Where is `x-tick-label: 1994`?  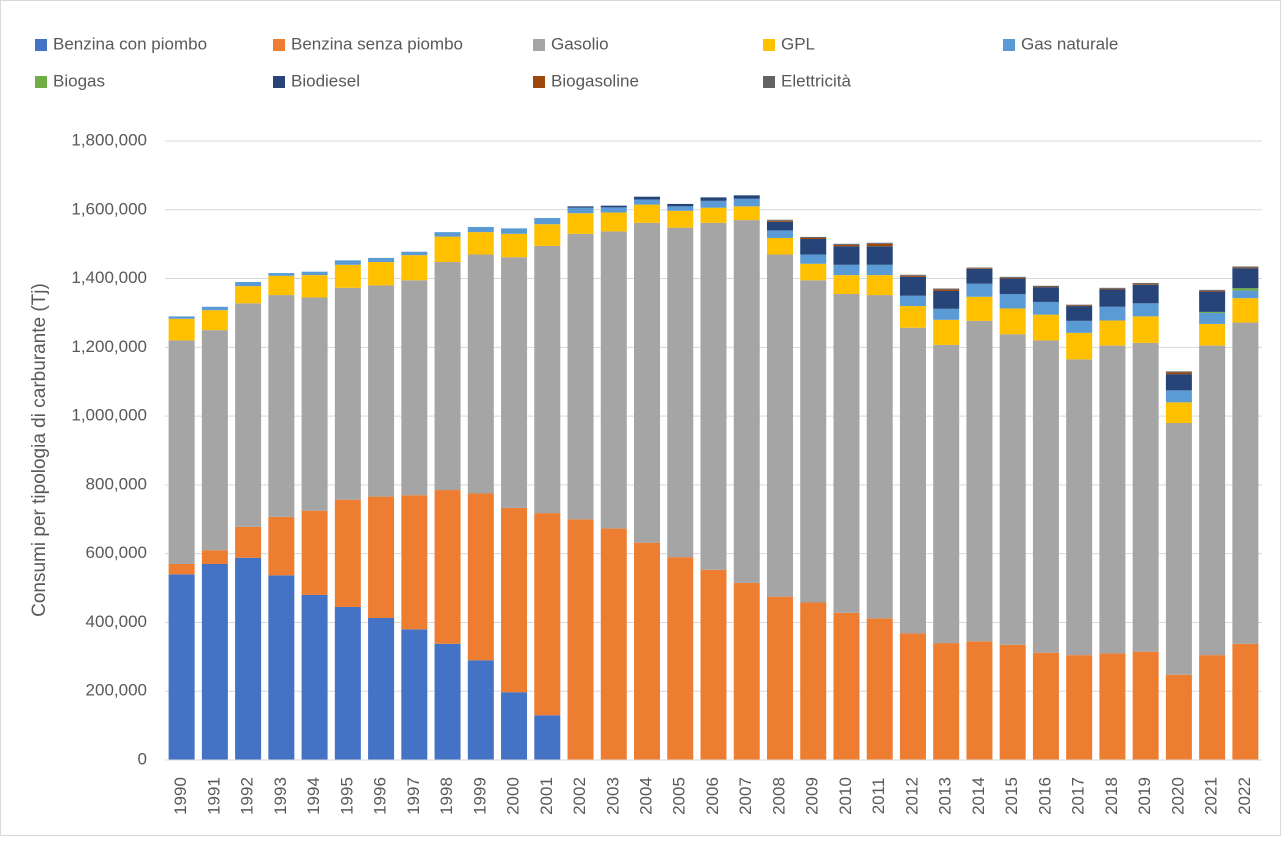
x-tick-label: 1994 is located at coordinates (313, 796).